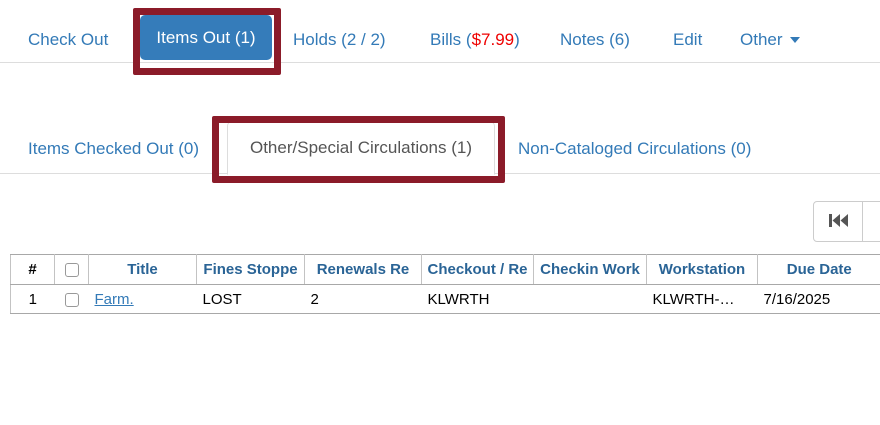 The image size is (880, 425). I want to click on column-header-title: Title, so click(142, 269).